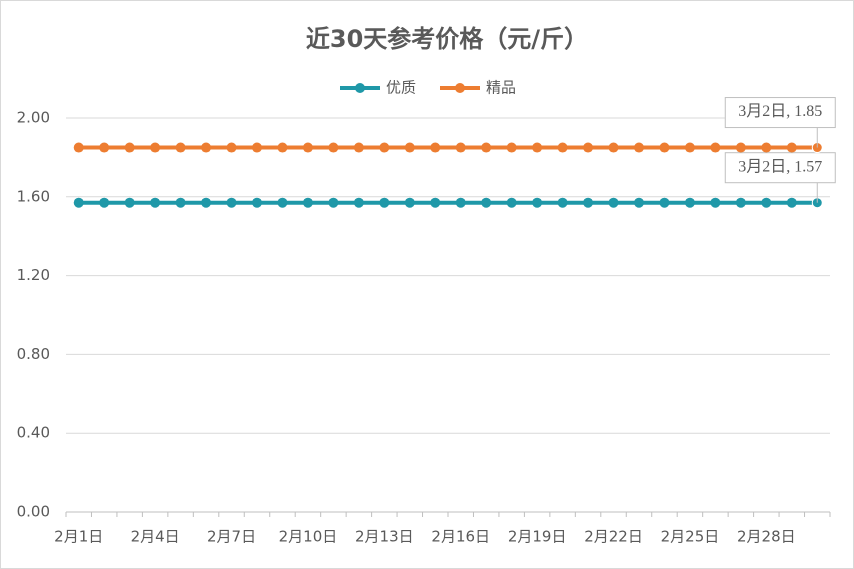  Describe the element at coordinates (460, 537) in the screenshot. I see `x-tick-label: 2月16日` at that location.